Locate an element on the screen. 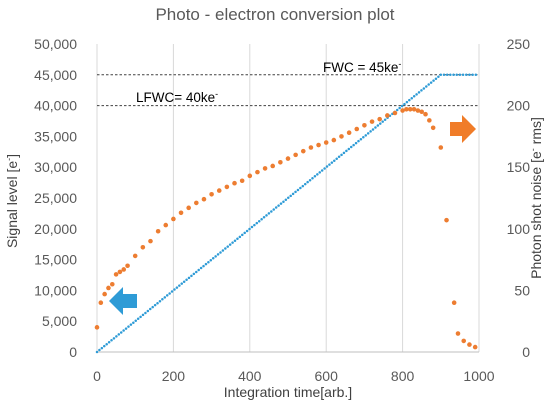 Image resolution: width=550 pixels, height=411 pixels. y-tick-label: 30,000 is located at coordinates (55, 167).